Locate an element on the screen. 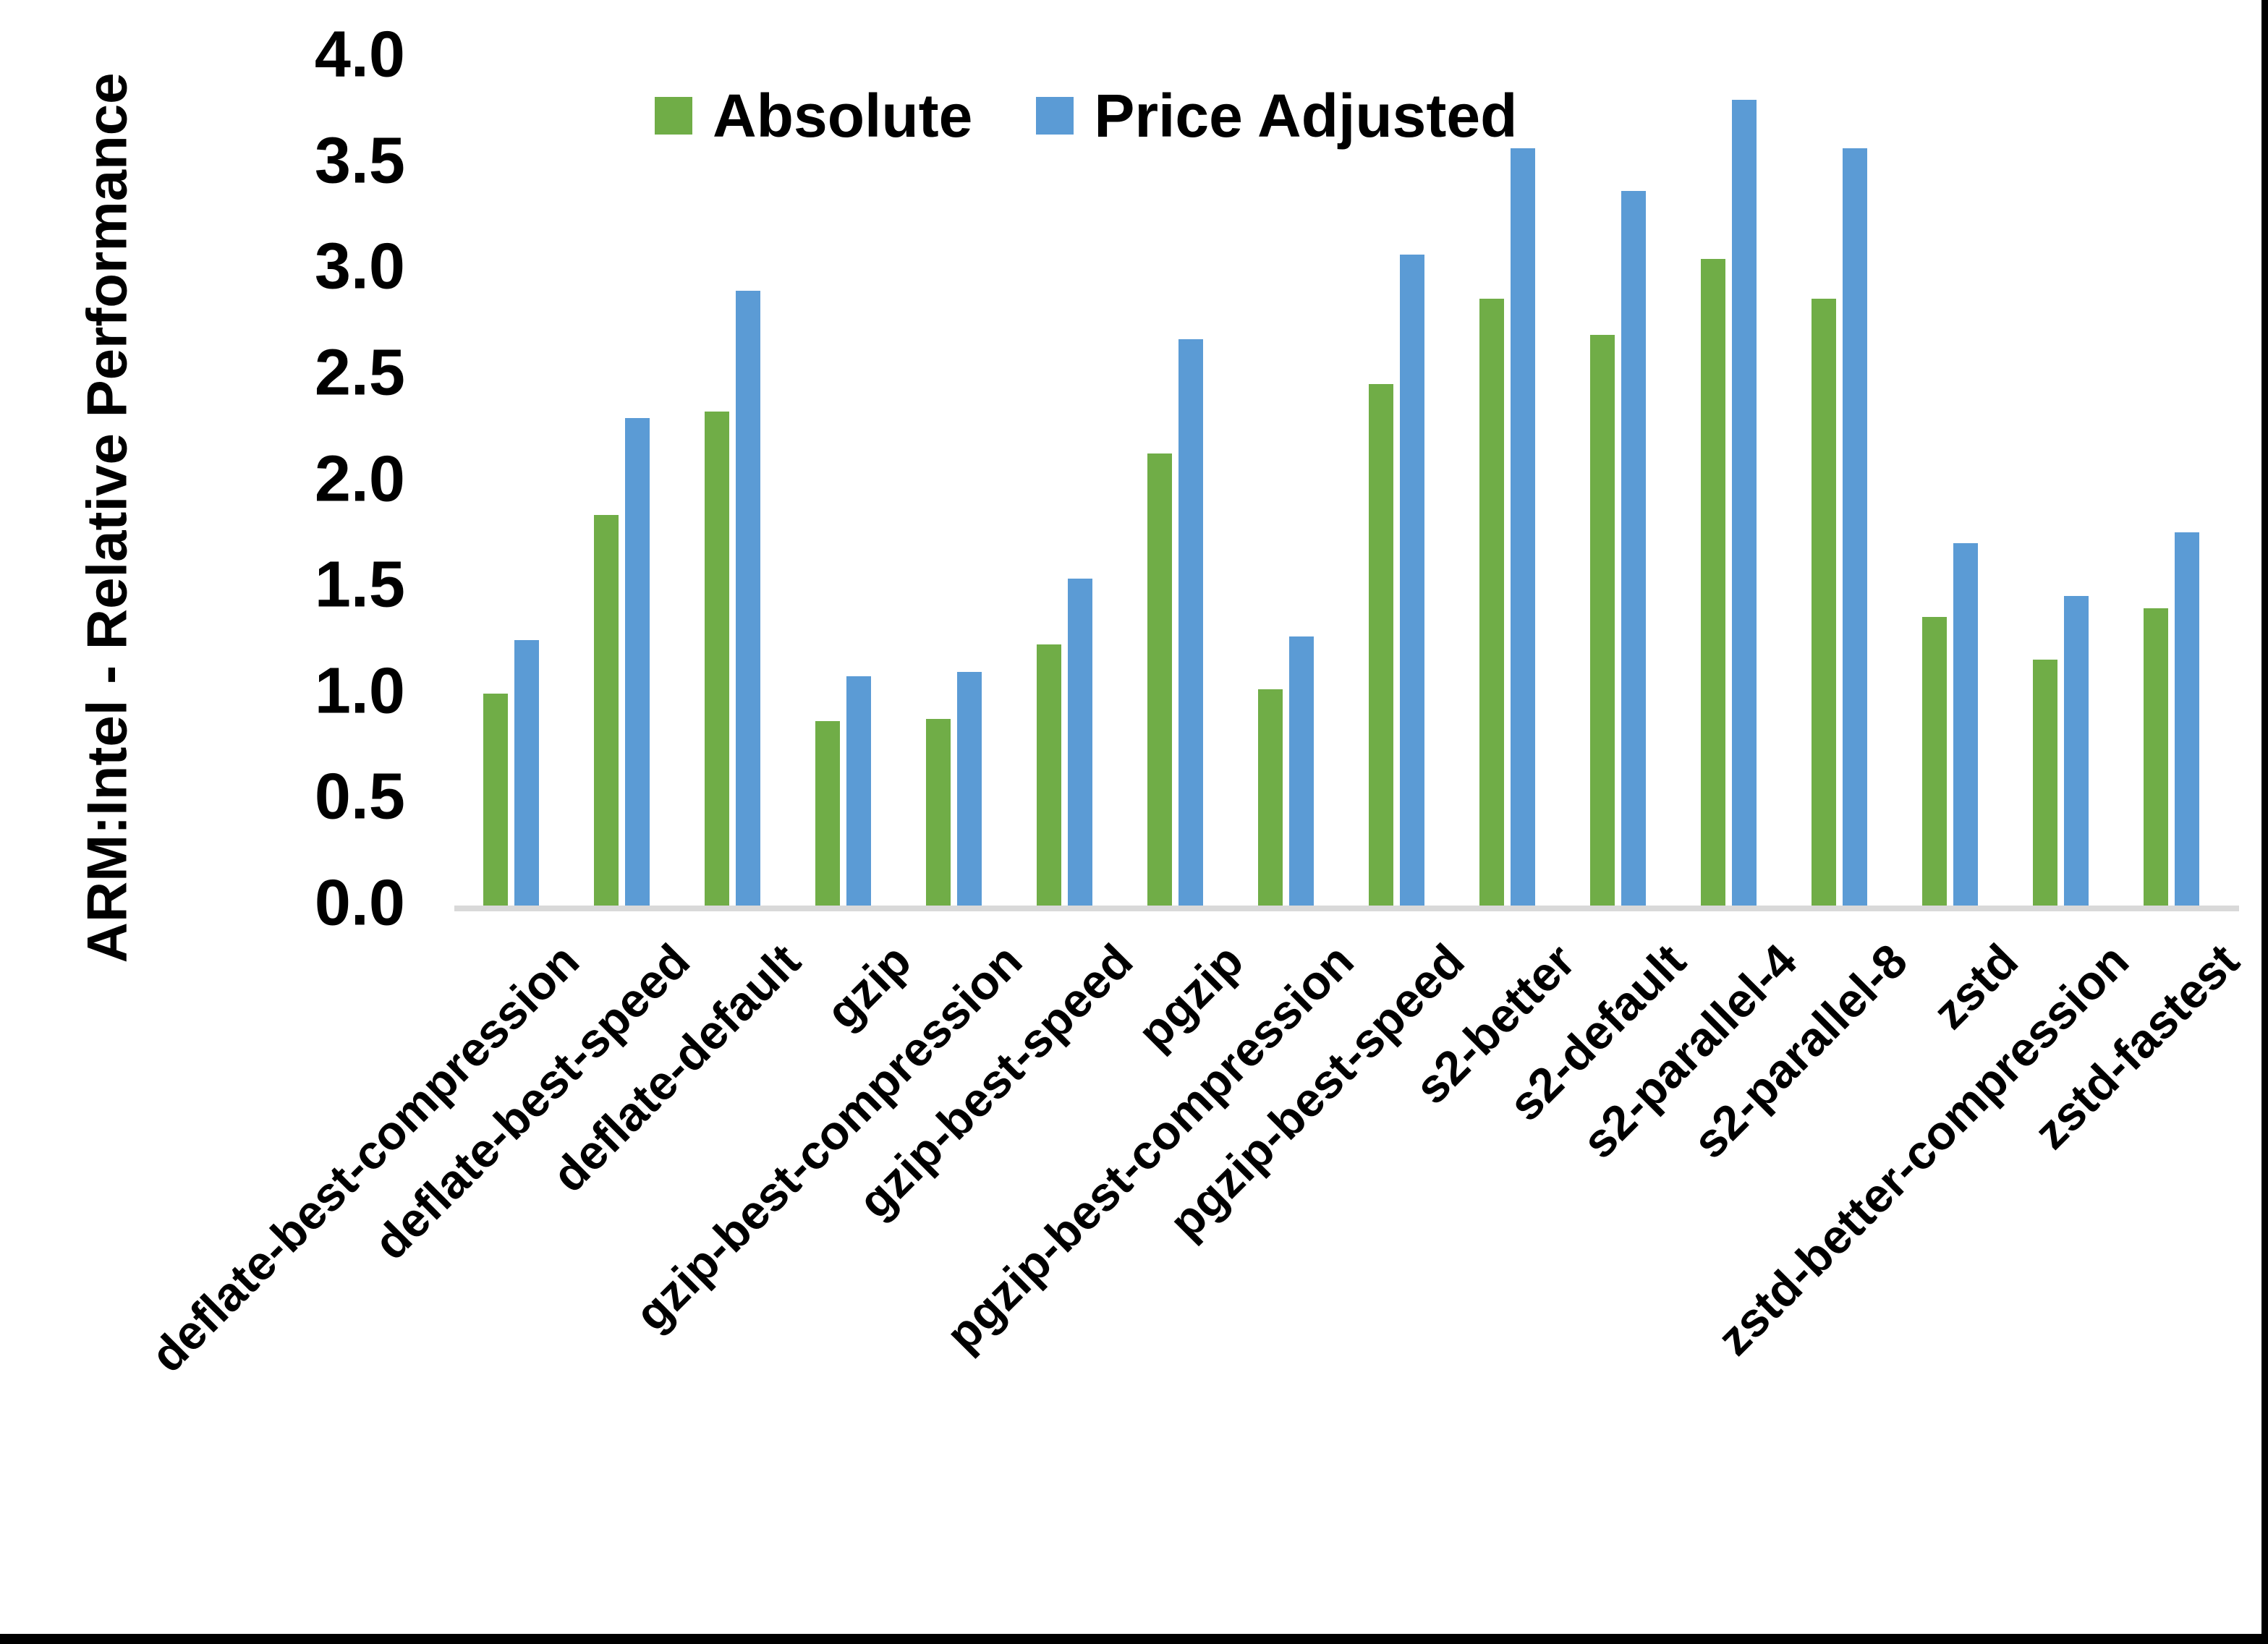 The height and width of the screenshot is (1644, 2268). bar-absolute-pgzip-best-compression is located at coordinates (1270, 797).